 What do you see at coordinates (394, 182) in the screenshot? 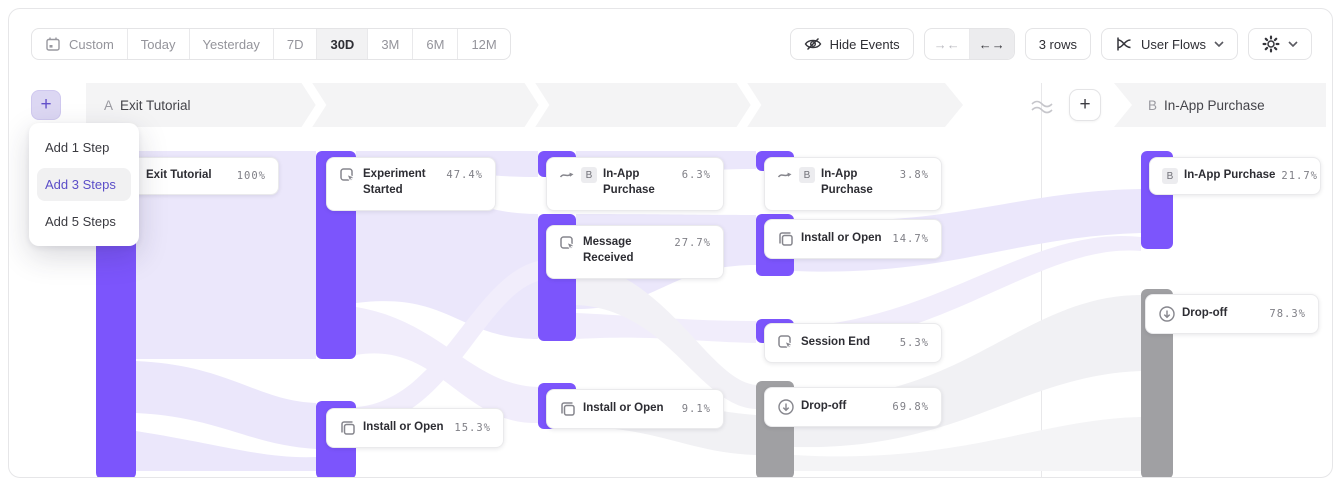
I see `node-label: Experiment Started` at bounding box center [394, 182].